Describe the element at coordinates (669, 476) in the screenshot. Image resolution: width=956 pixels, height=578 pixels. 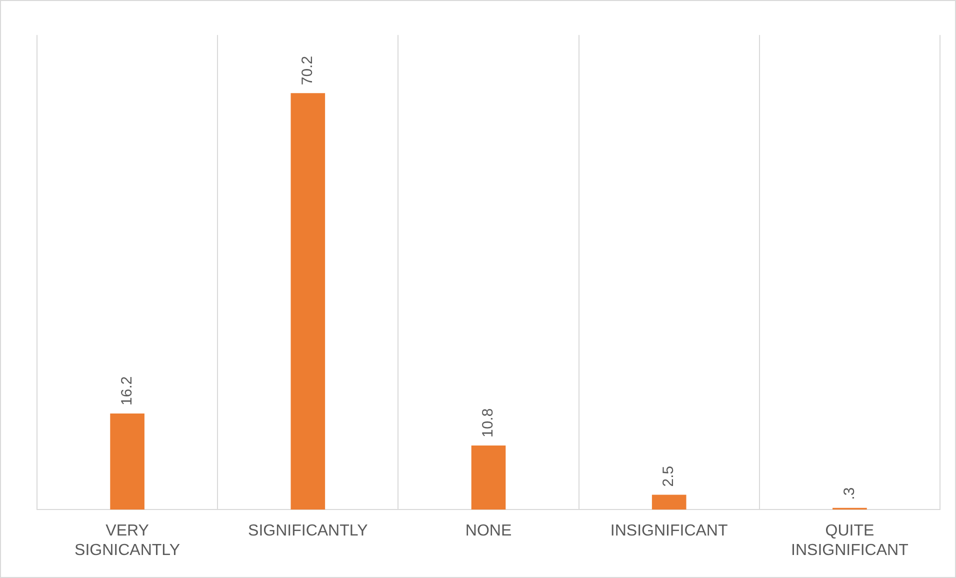
I see `data-label: 2.5` at that location.